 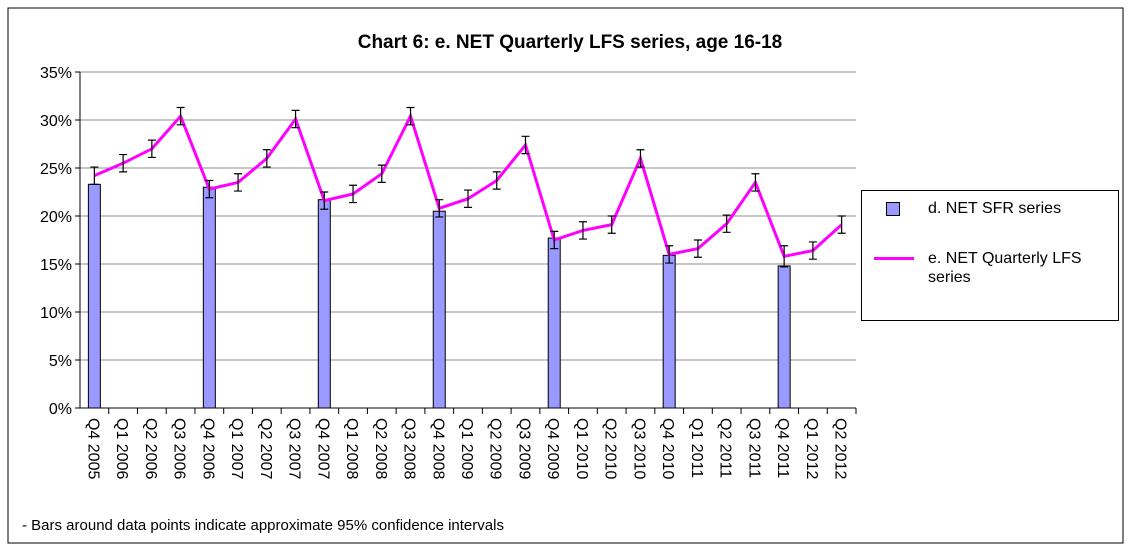 What do you see at coordinates (466, 448) in the screenshot?
I see `x-tick-label: Q1 2009` at bounding box center [466, 448].